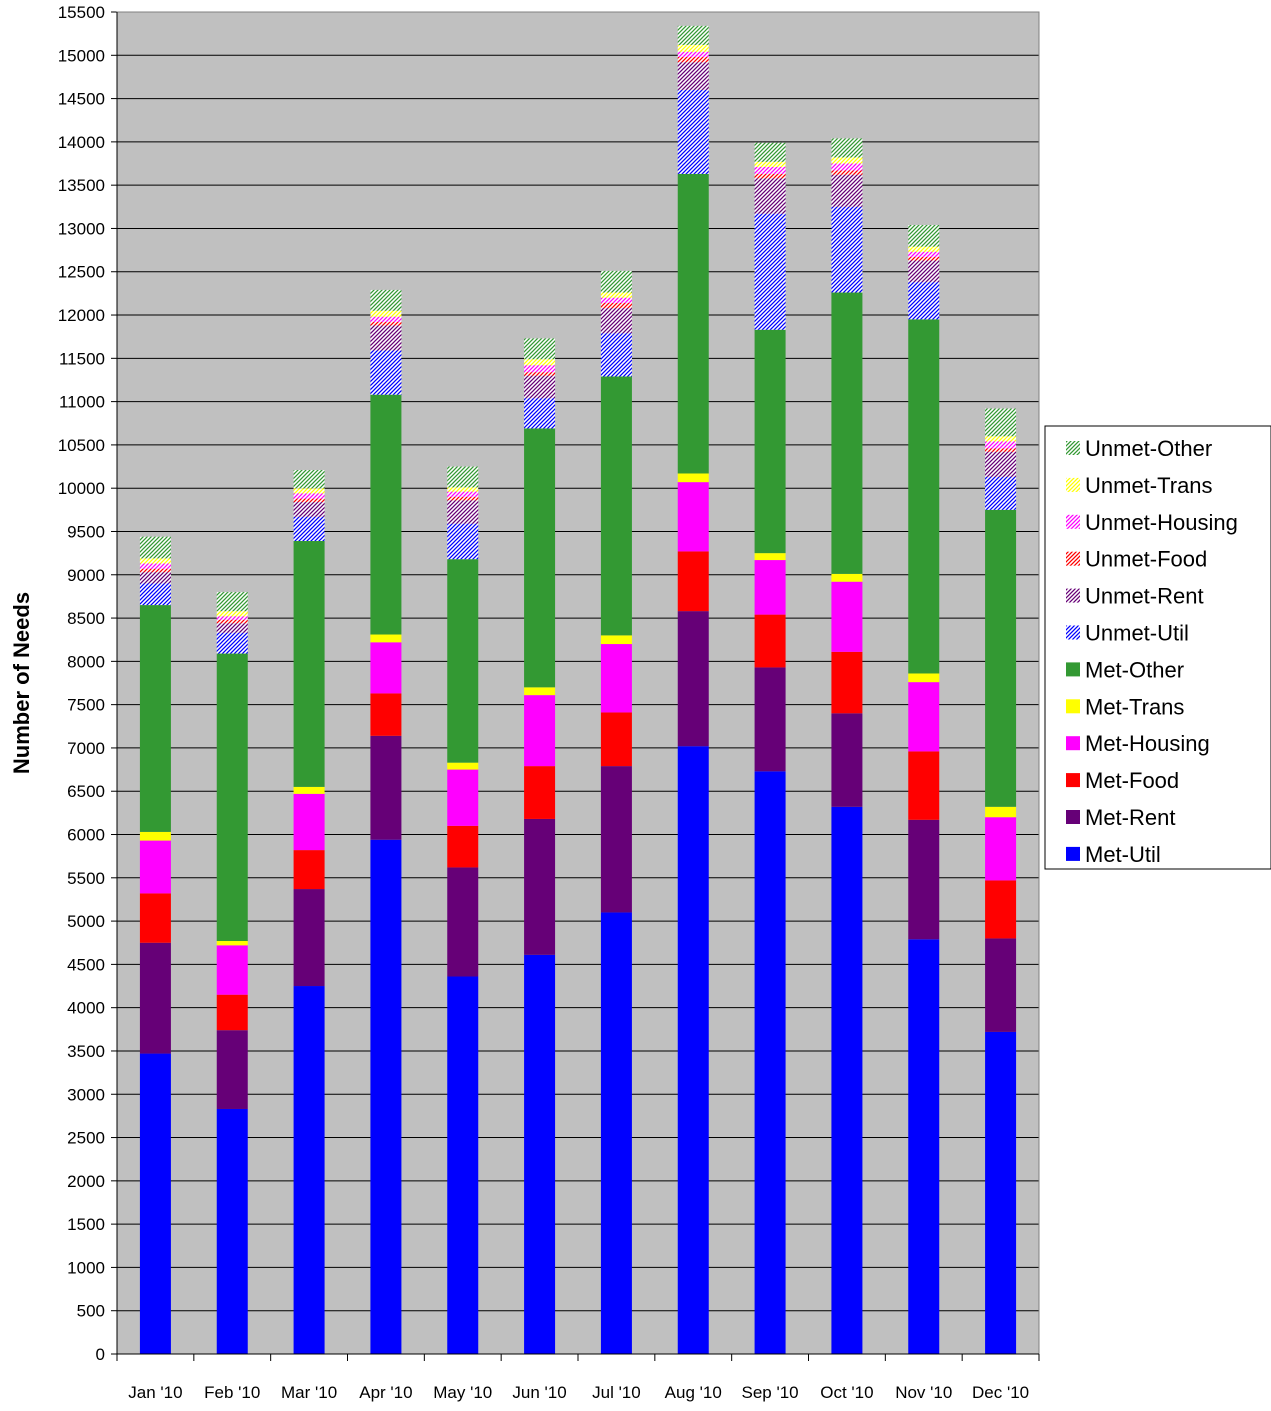 This screenshot has width=1271, height=1411. Describe the element at coordinates (923, 1392) in the screenshot. I see `x-tick-label: Nov '10` at that location.